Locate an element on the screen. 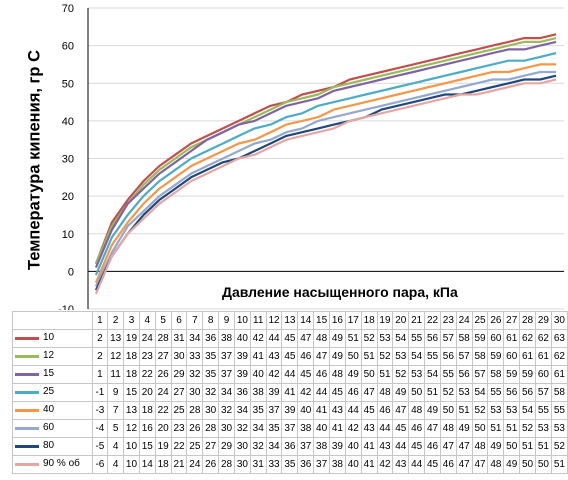  legend-label: 60 is located at coordinates (49, 428).